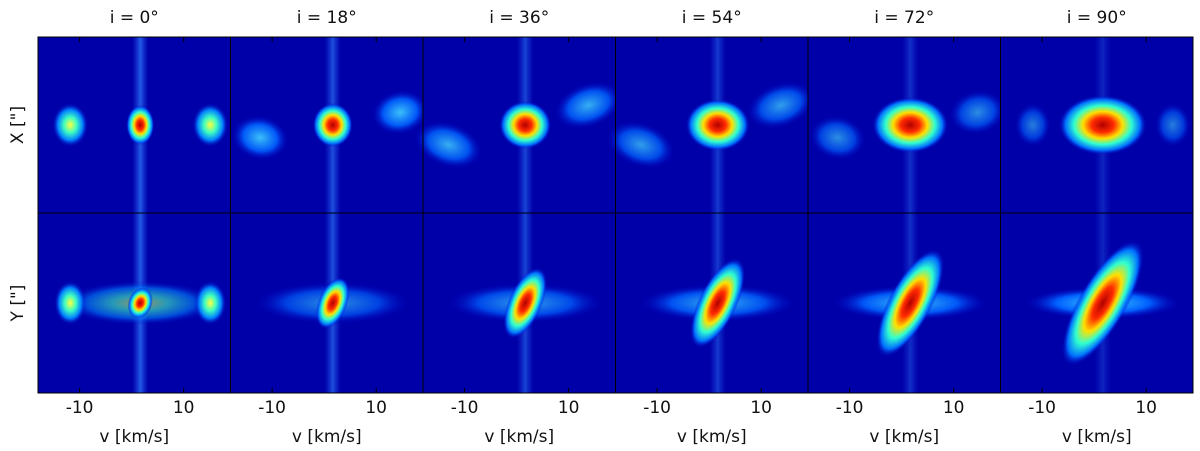 This screenshot has width=1200, height=451. Describe the element at coordinates (519, 18) in the screenshot. I see `panel-title: i = 36°` at that location.